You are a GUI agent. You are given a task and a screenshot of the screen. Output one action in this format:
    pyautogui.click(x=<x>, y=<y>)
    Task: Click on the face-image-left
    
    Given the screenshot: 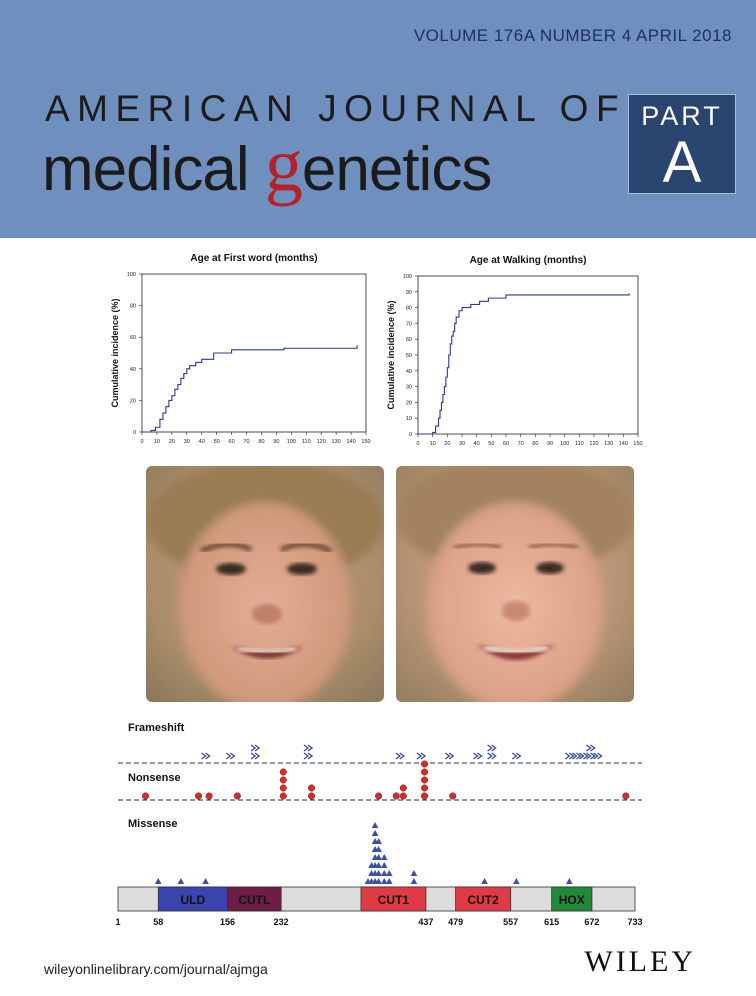 What is the action you would take?
    pyautogui.click(x=265, y=584)
    